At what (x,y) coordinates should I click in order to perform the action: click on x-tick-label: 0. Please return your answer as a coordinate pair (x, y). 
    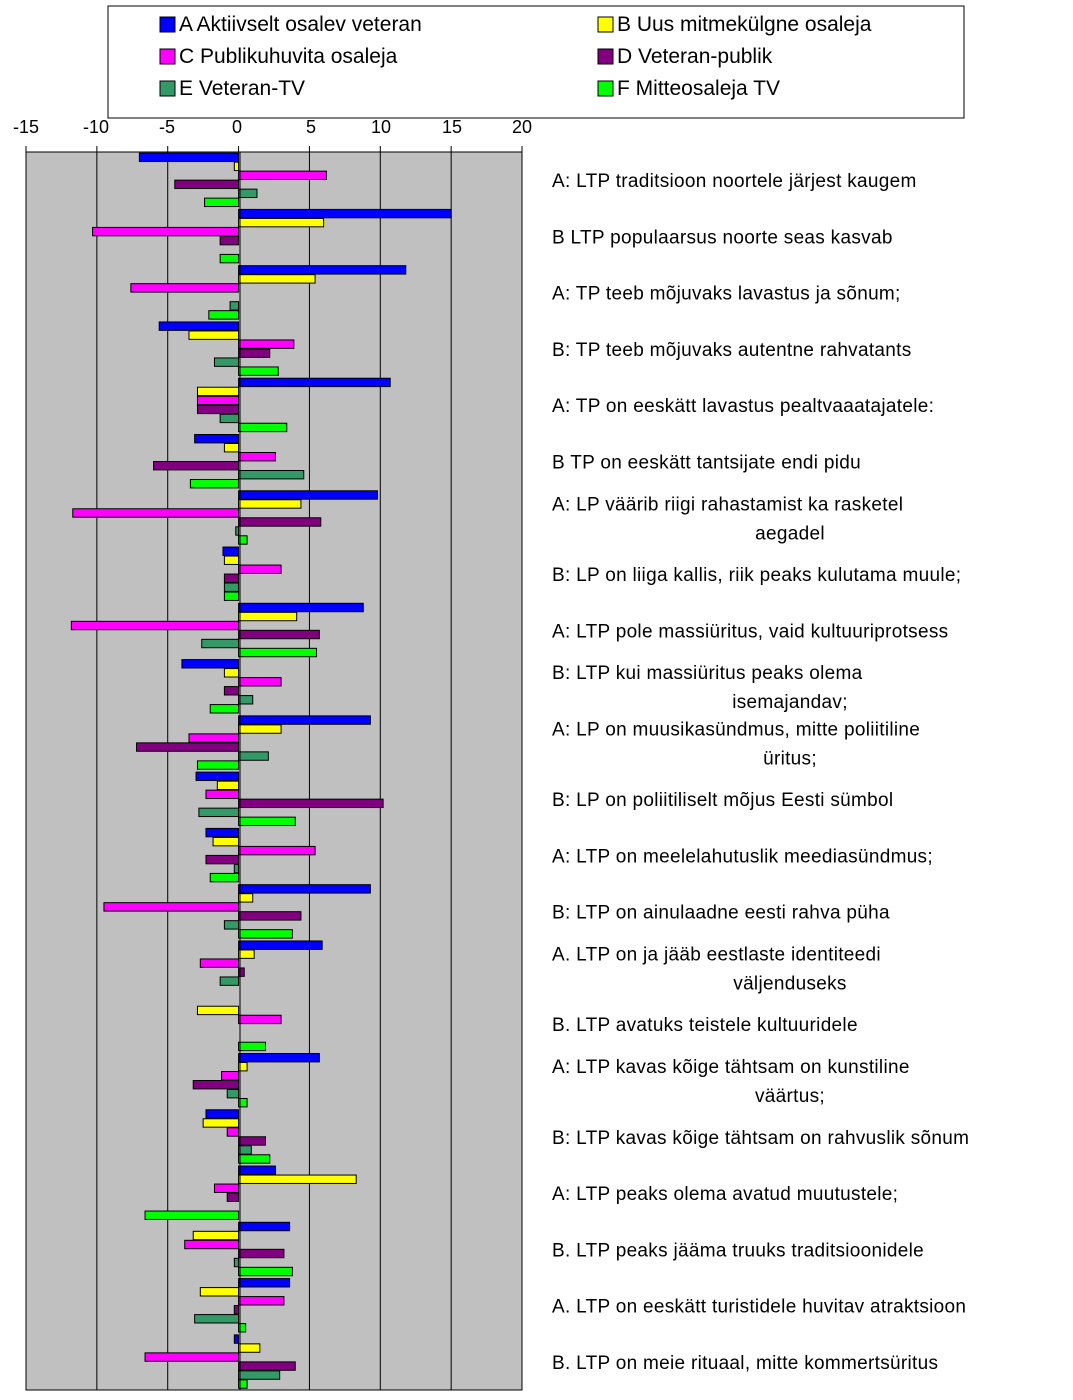
    Looking at the image, I should click on (237, 127).